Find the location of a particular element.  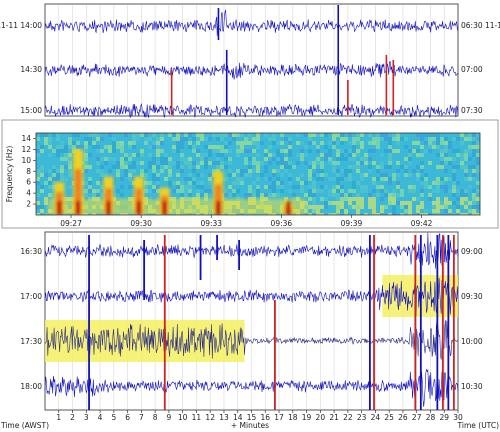

spectrogram-xtick-09:27: 09:27 is located at coordinates (71, 223).